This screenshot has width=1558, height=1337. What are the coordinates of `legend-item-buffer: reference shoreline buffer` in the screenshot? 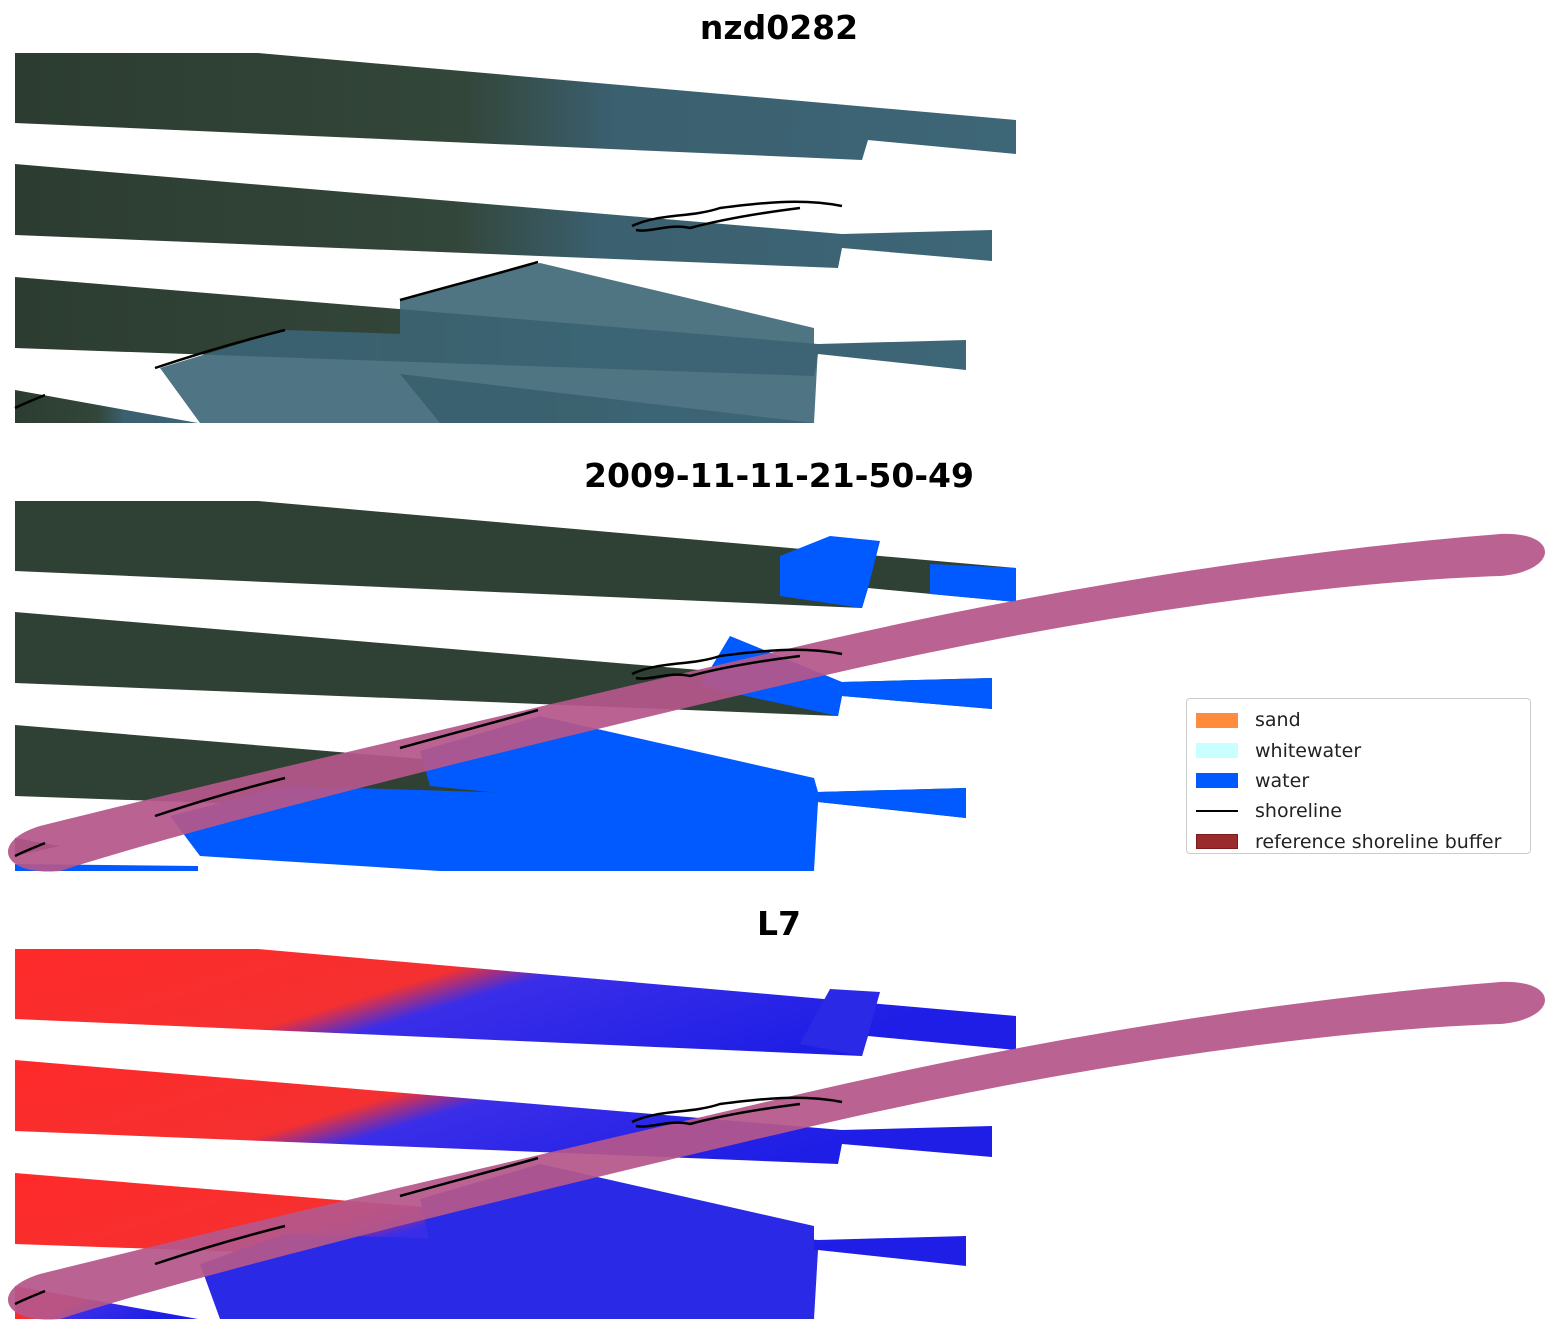 It's located at (1358, 842).